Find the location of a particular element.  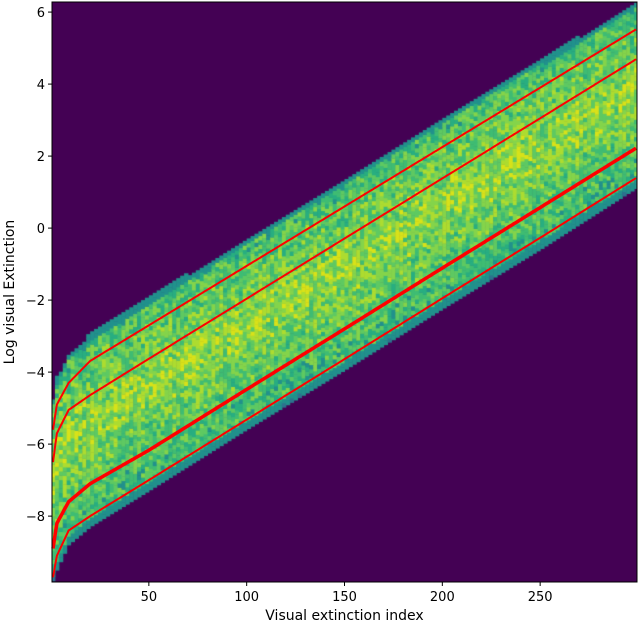

x-axis-label: Visual extinction index is located at coordinates (344, 616).